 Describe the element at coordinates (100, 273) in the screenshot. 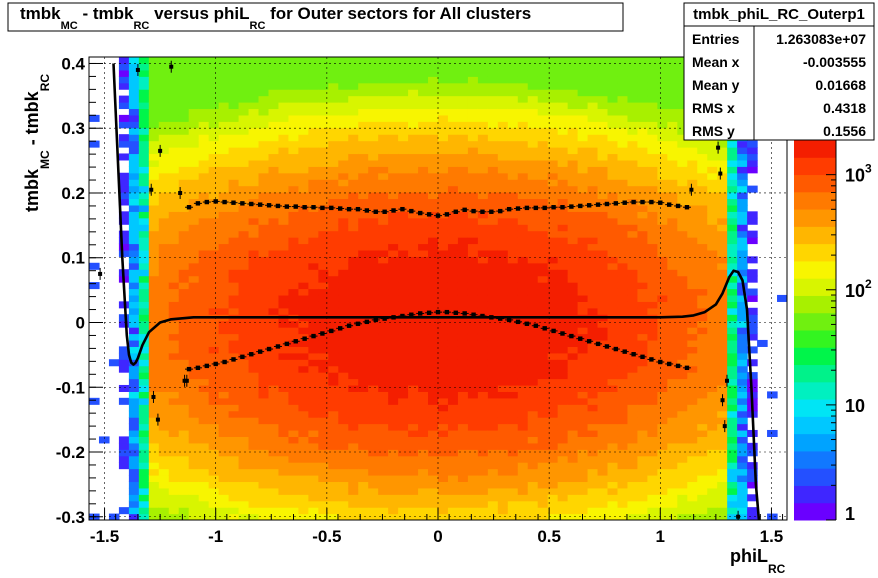

I see `outlier-point` at that location.